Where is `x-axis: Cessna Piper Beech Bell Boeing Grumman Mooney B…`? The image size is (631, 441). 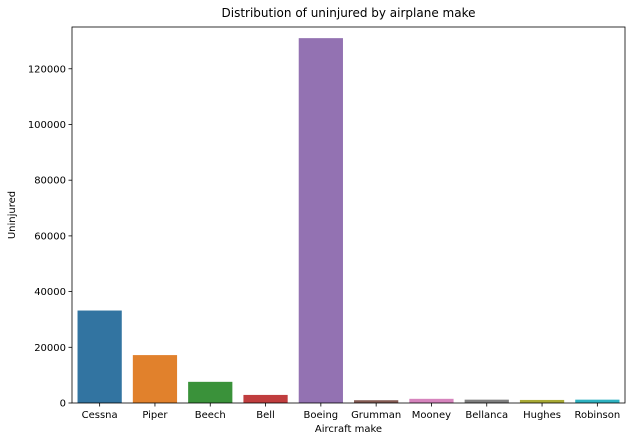
x-axis: Cessna Piper Beech Bell Boeing Grumman Mooney B… is located at coordinates (351, 412).